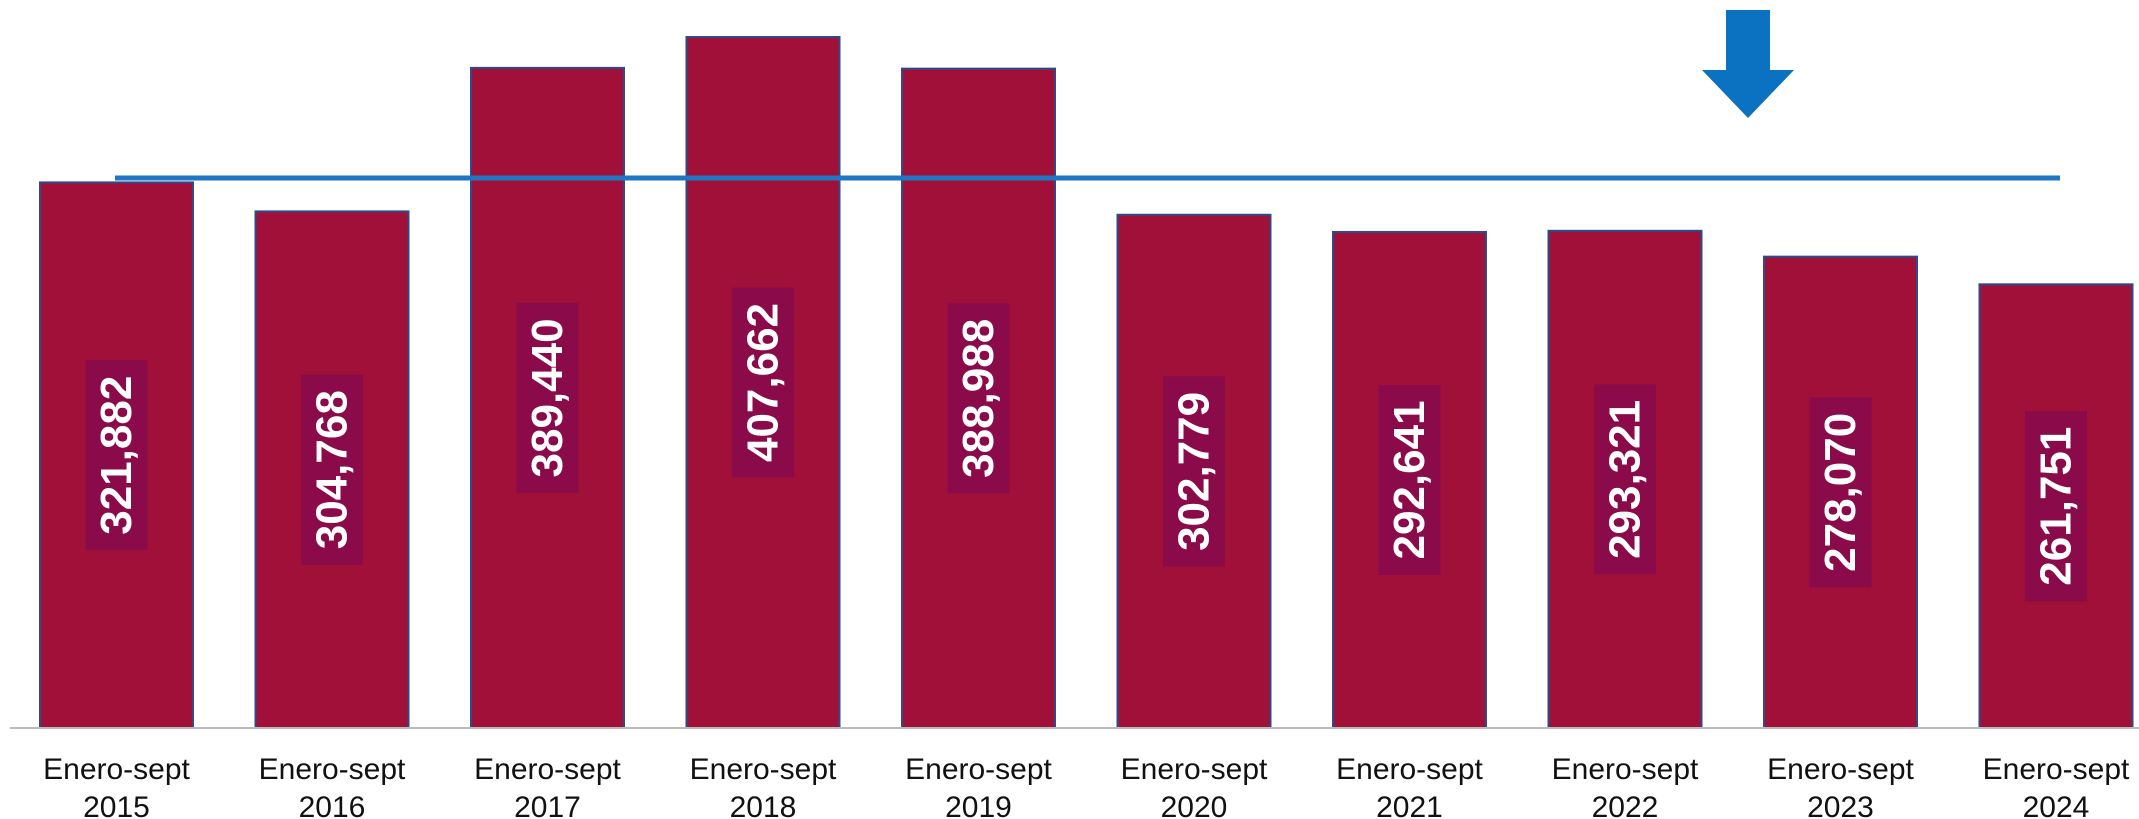 The width and height of the screenshot is (2139, 819). What do you see at coordinates (1409, 786) in the screenshot?
I see `x-tick-label: Enero-sept 2021` at bounding box center [1409, 786].